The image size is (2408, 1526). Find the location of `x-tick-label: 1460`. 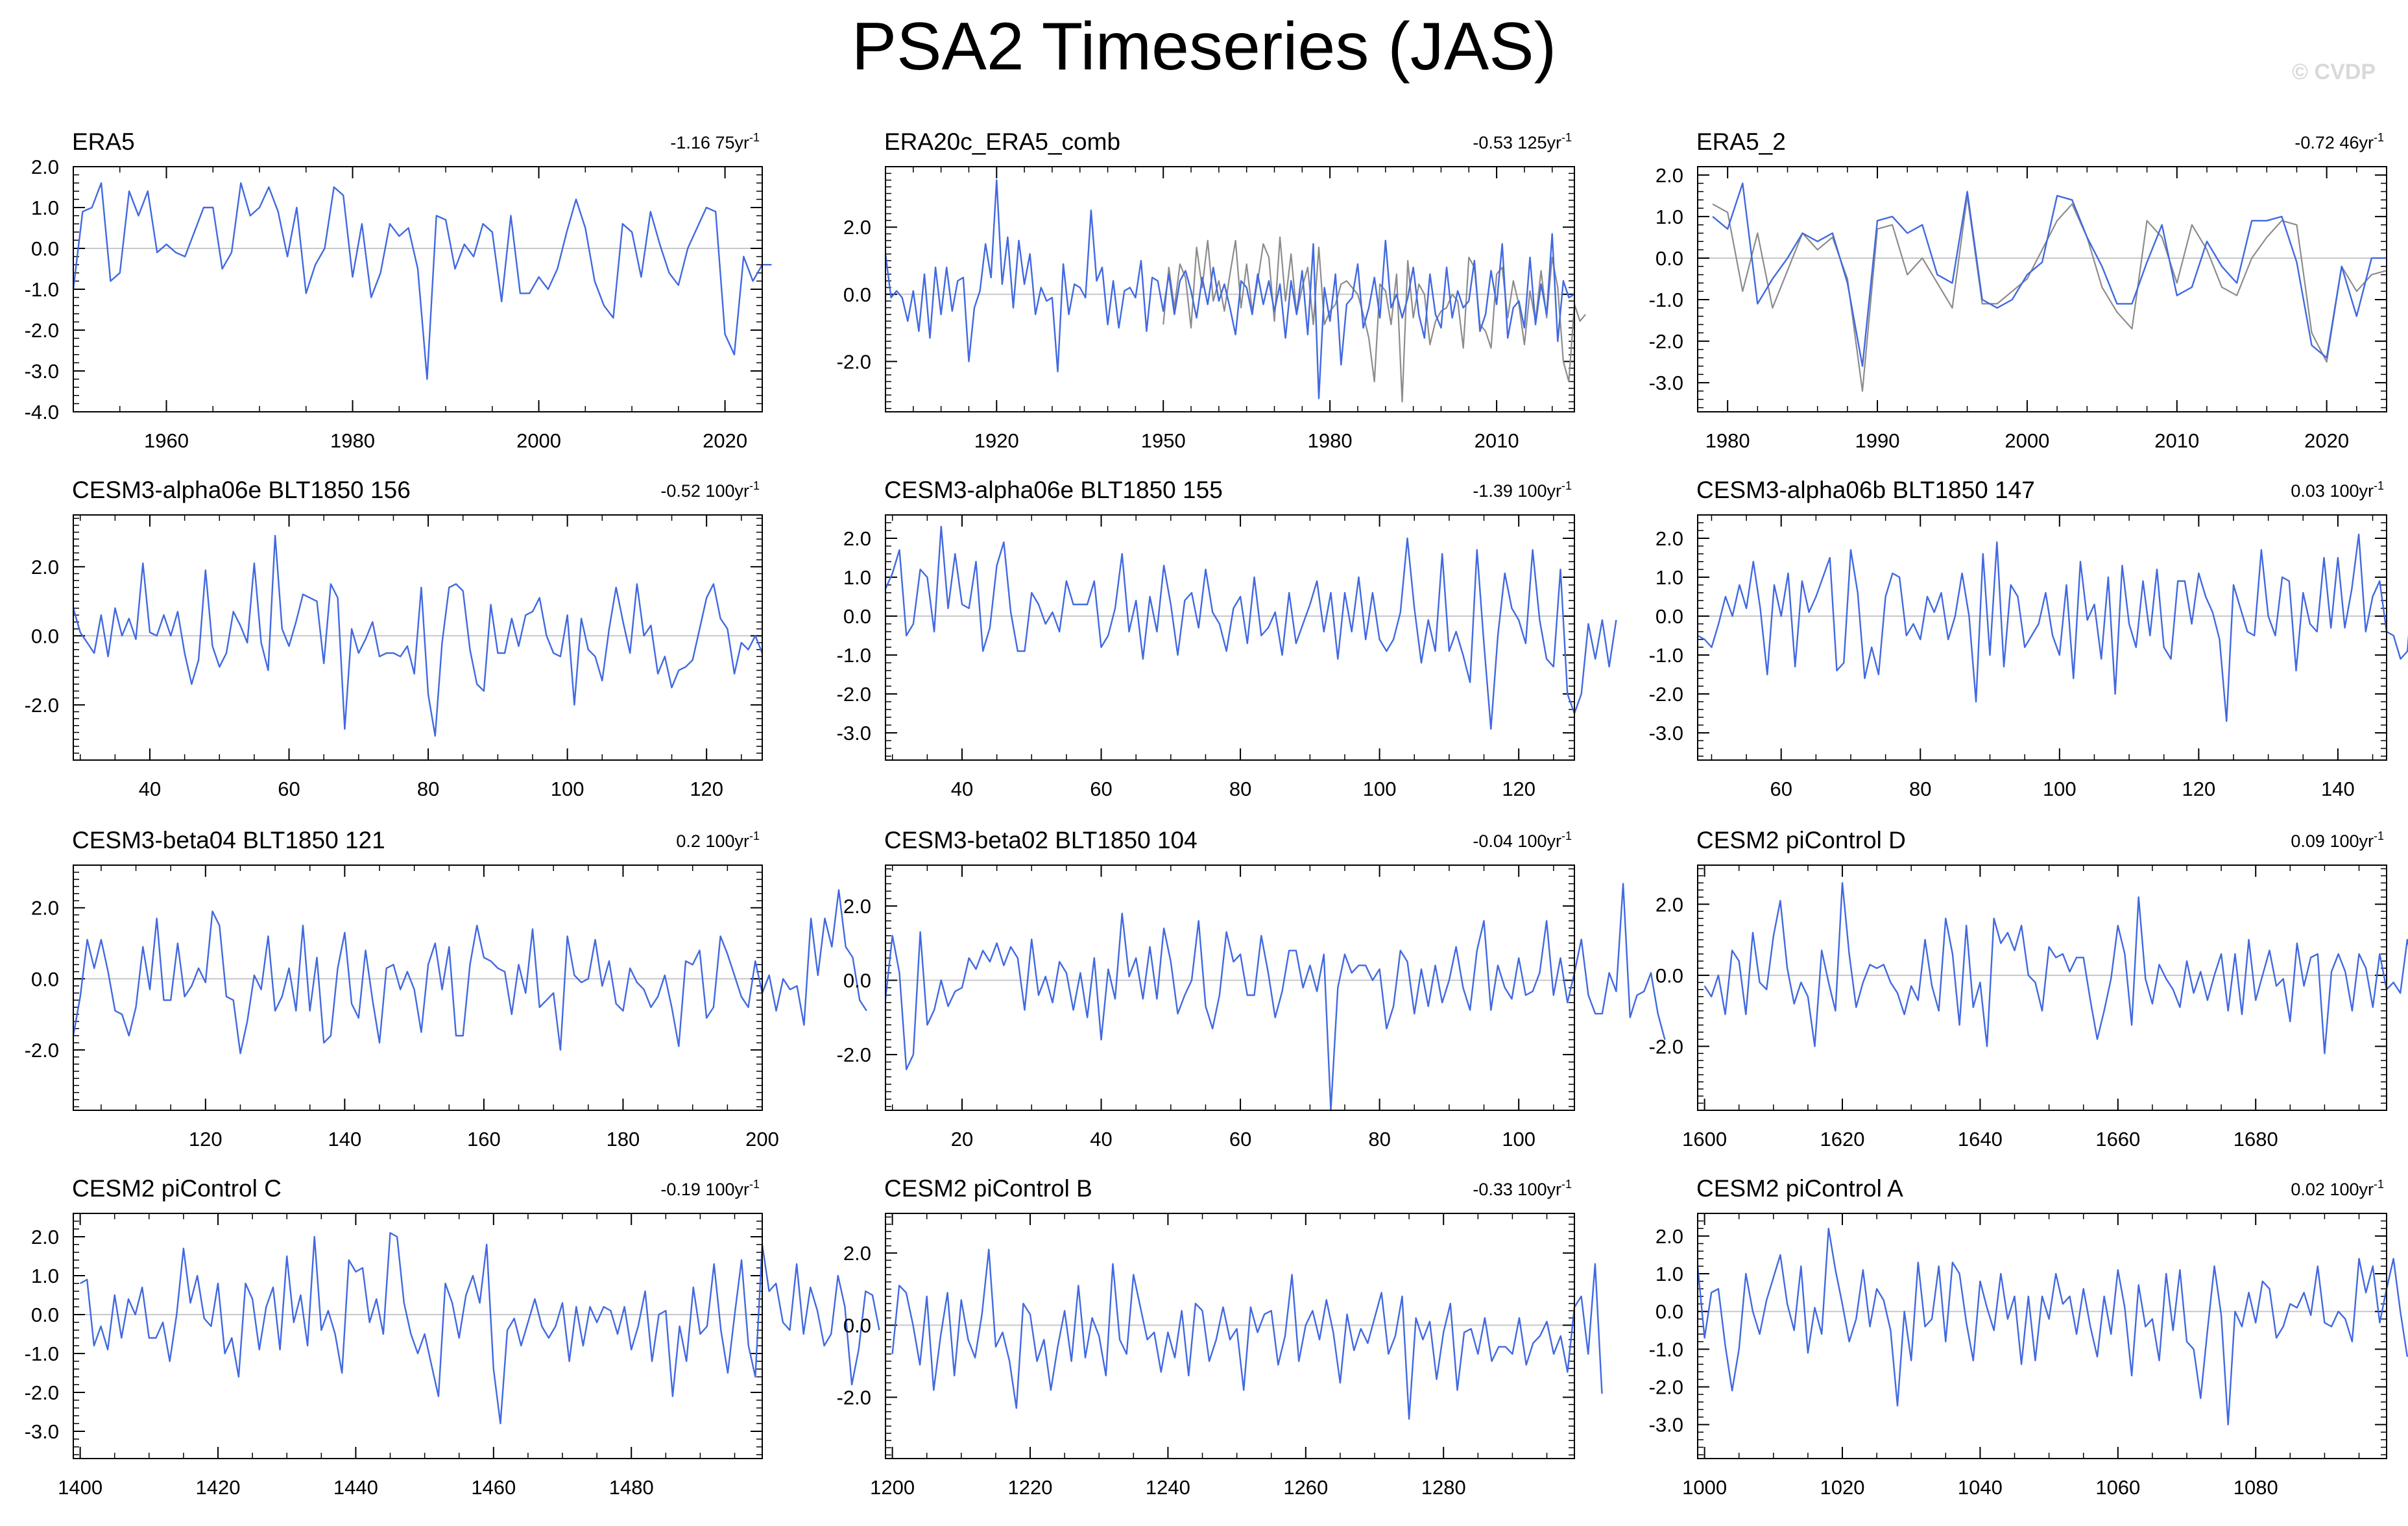

x-tick-label: 1460 is located at coordinates (493, 1487).